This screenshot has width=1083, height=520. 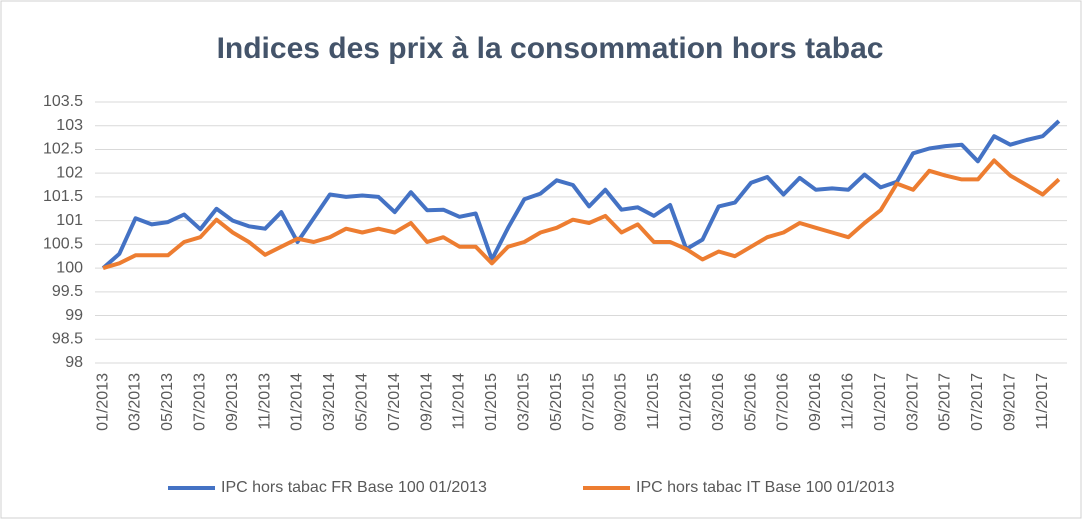 I want to click on x-tick-label: 03/2017, so click(x=912, y=402).